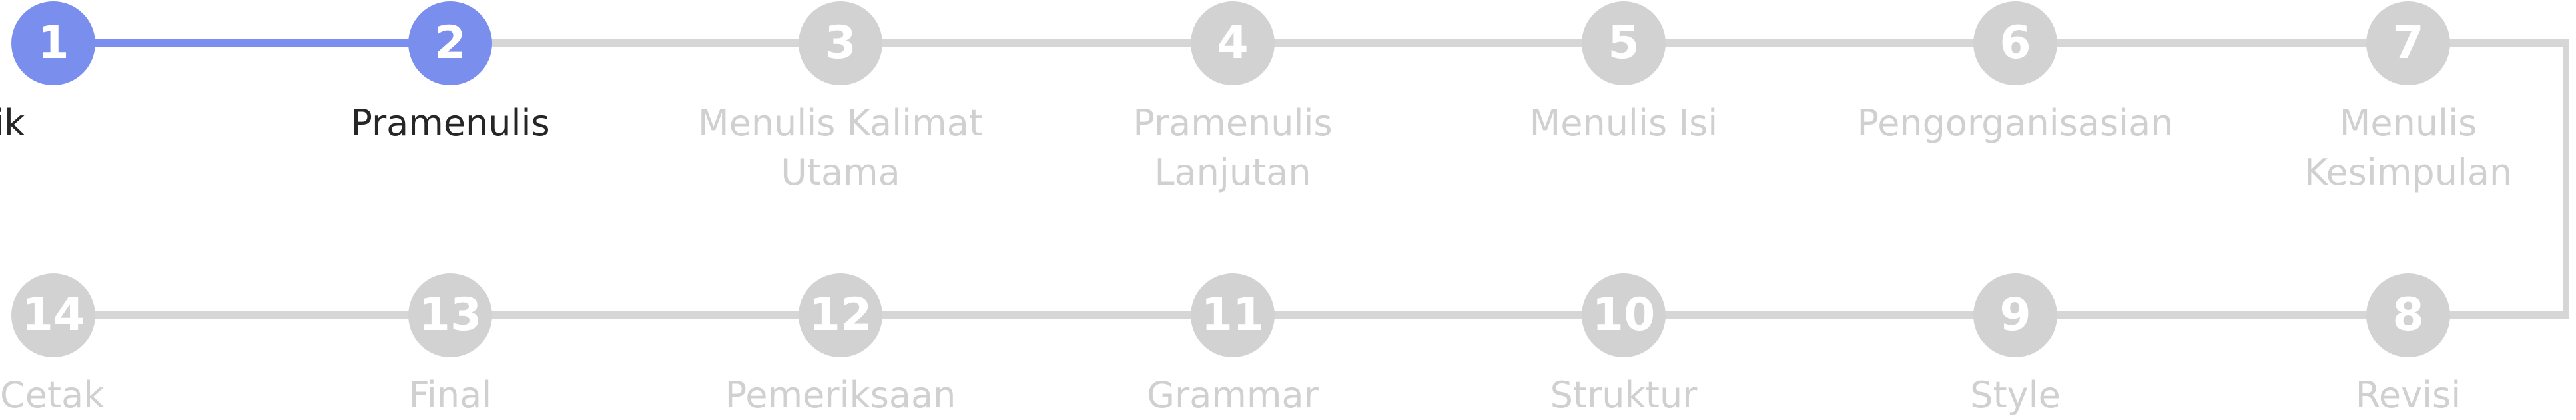 This screenshot has width=2576, height=420. Describe the element at coordinates (840, 97) in the screenshot. I see `step-3-menulis-kalimat-utama: 3 Menulis Kalimat Utama` at that location.